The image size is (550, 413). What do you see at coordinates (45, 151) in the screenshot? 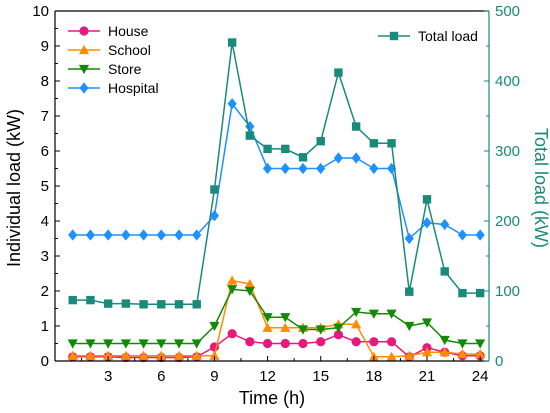
I see `y-tick-label: 6` at bounding box center [45, 151].